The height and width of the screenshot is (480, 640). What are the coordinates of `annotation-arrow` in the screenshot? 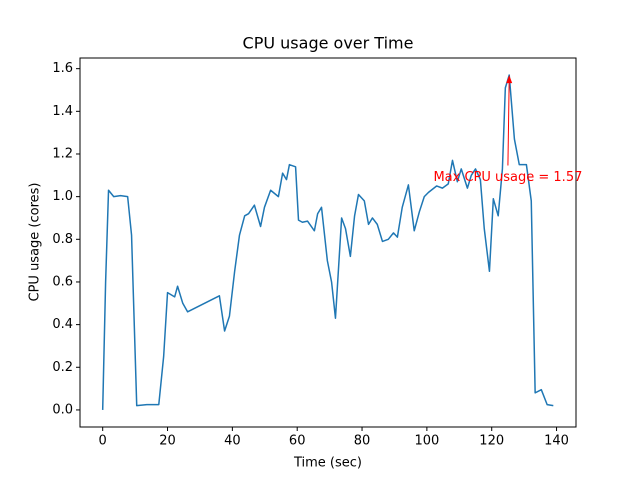 It's located at (508, 121).